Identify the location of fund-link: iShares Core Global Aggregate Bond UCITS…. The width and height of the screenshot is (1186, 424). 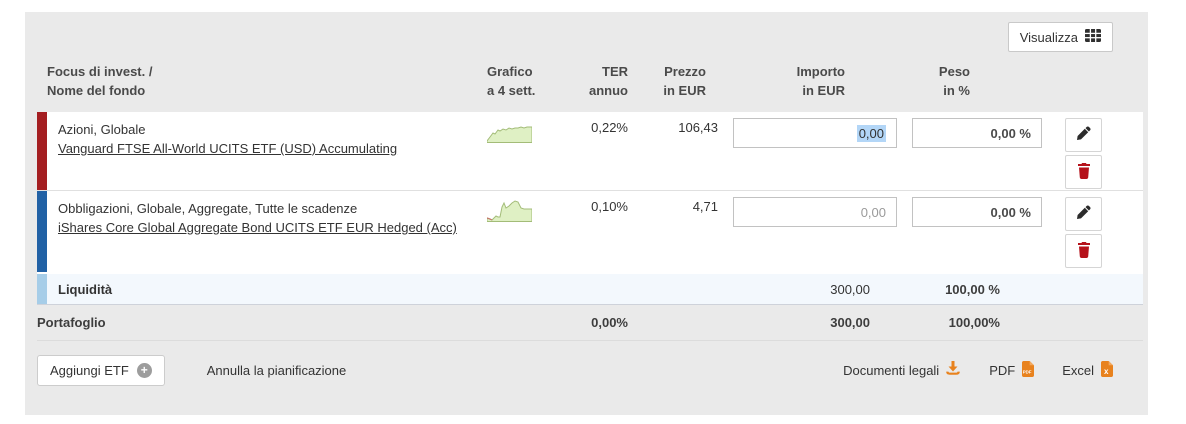
(257, 227).